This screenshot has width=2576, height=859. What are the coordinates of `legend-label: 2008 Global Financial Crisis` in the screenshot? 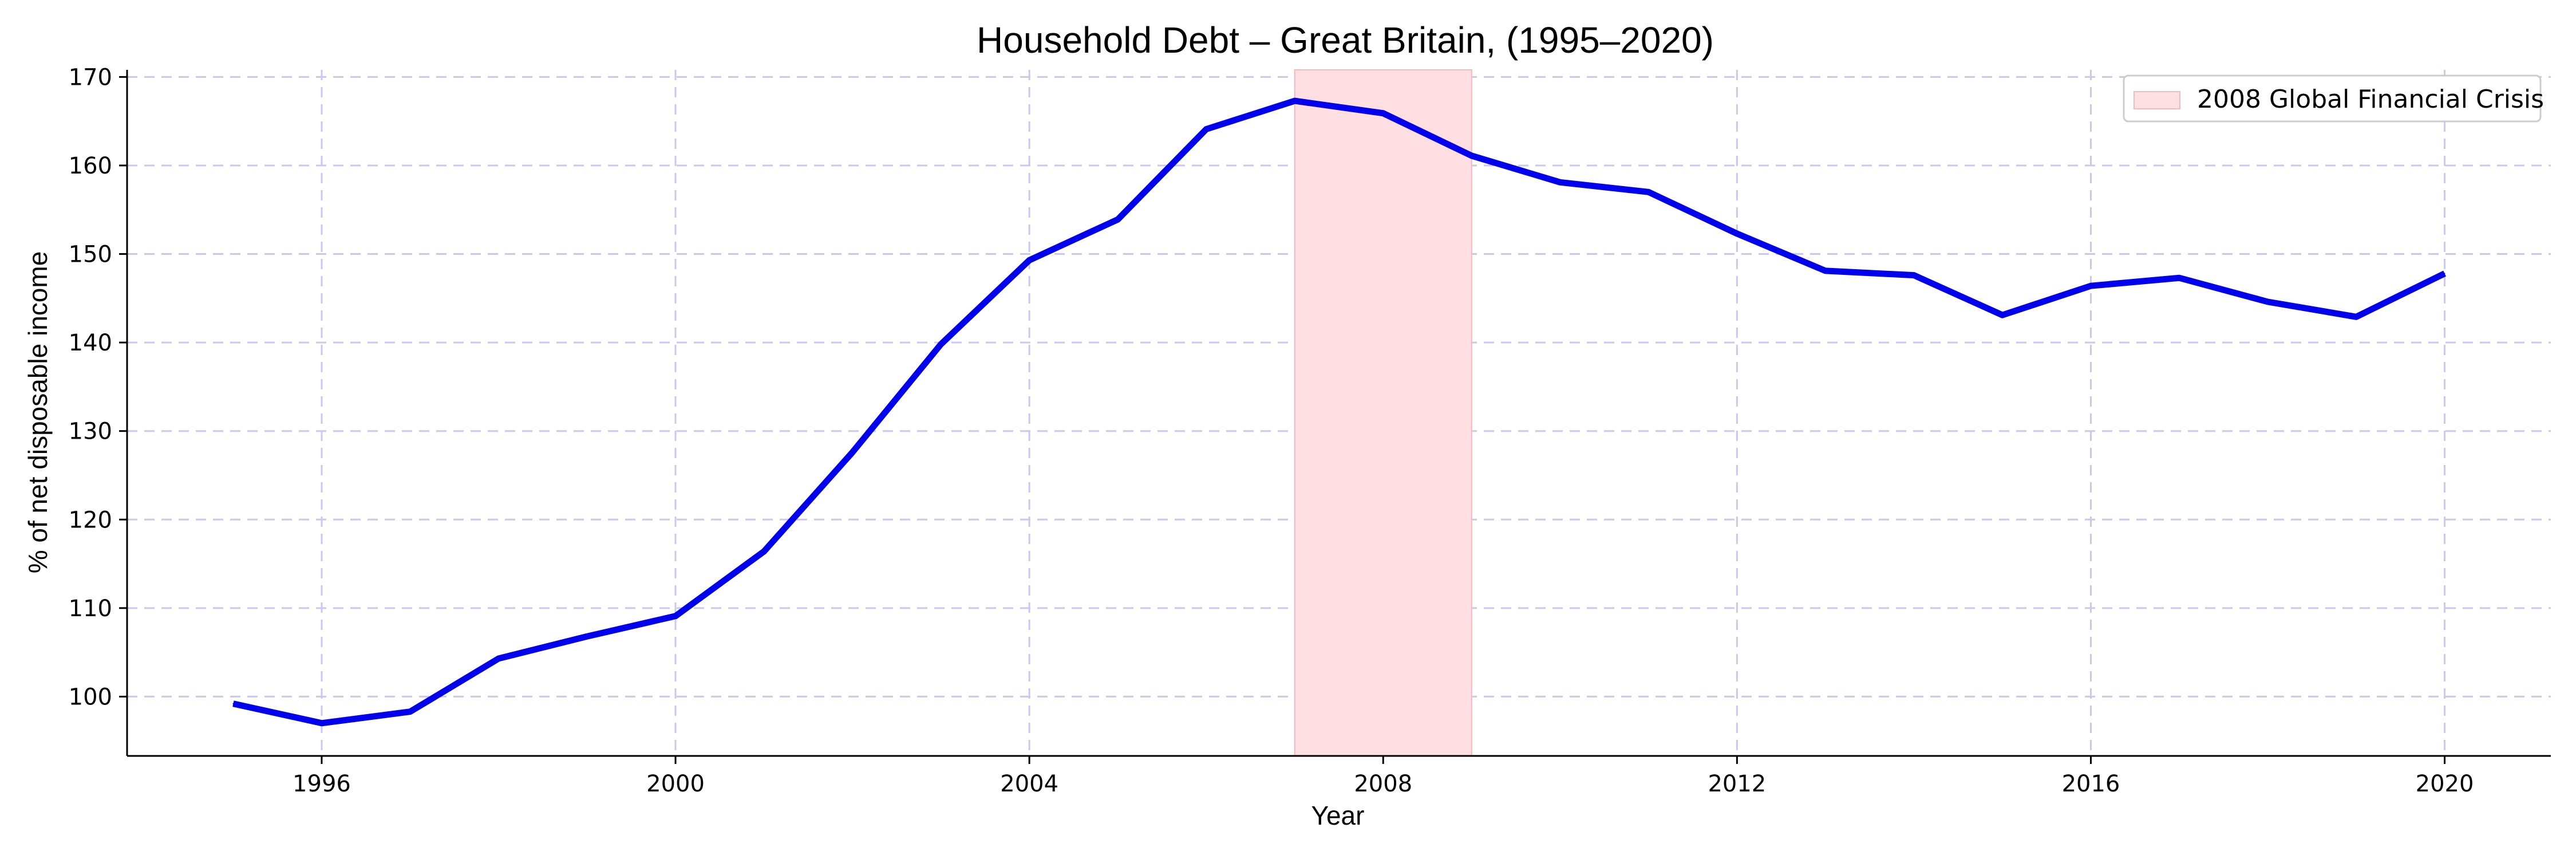 It's located at (2370, 99).